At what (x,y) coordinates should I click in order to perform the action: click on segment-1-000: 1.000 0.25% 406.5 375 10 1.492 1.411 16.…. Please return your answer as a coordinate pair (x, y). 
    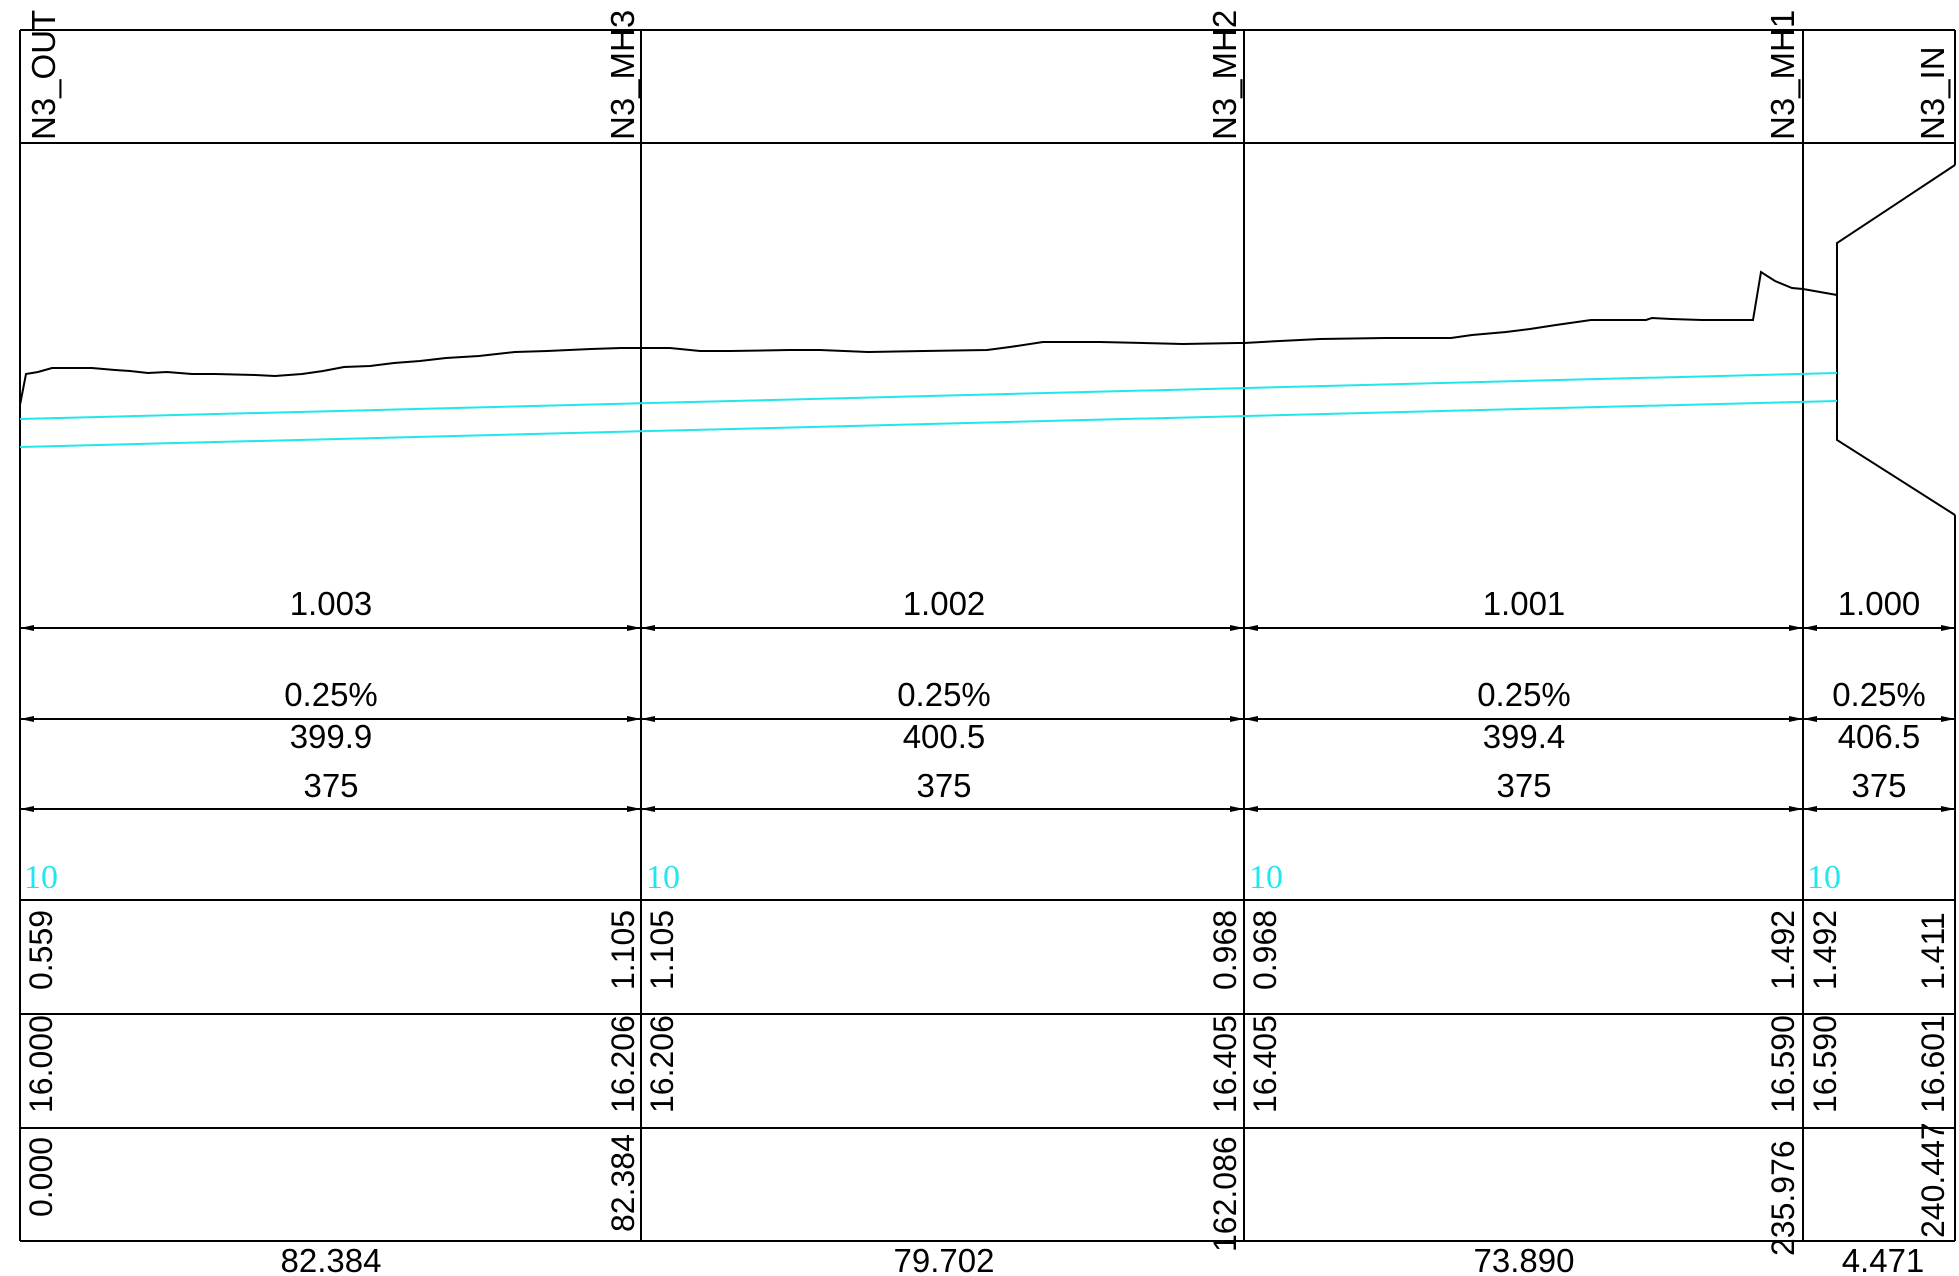
    Looking at the image, I should click on (1879, 930).